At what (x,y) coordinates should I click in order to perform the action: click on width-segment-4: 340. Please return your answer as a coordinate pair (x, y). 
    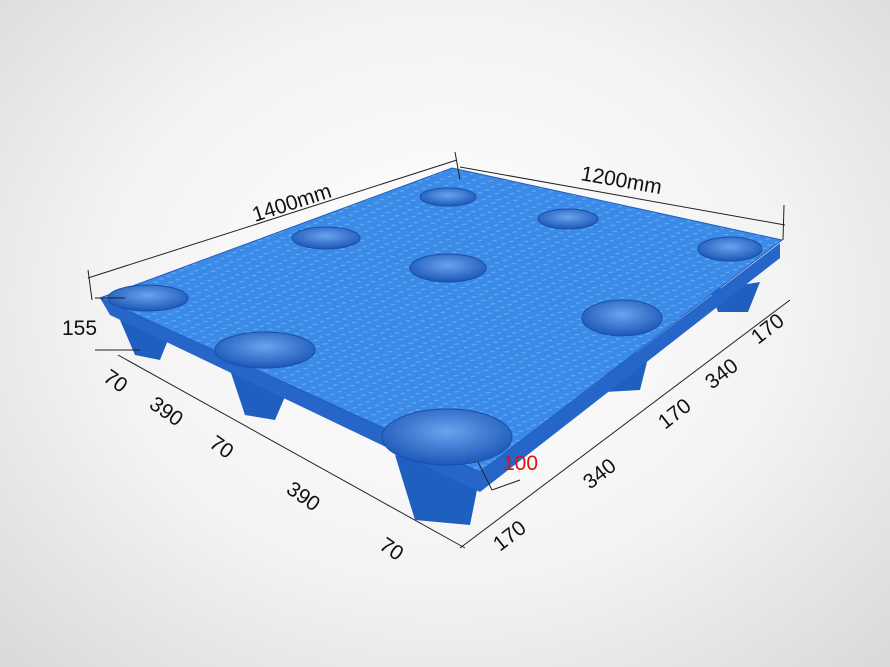
    Looking at the image, I should click on (722, 374).